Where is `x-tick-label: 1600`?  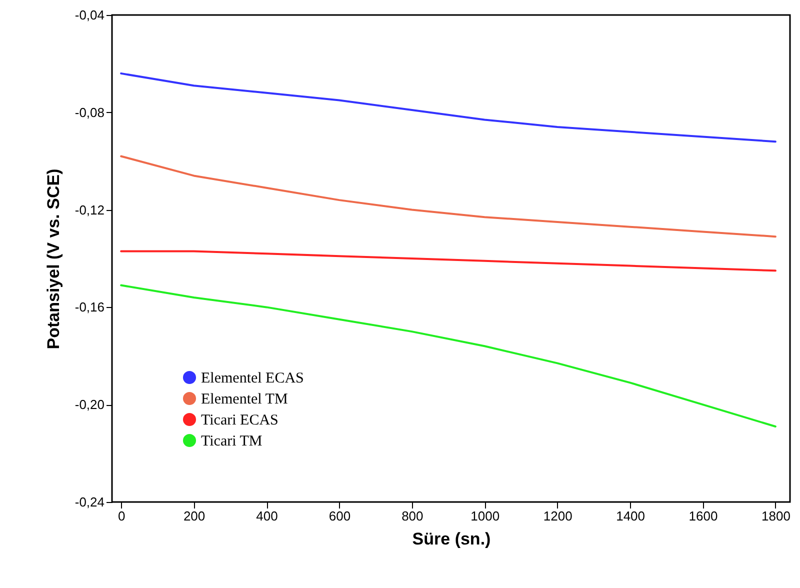 x-tick-label: 1600 is located at coordinates (703, 516).